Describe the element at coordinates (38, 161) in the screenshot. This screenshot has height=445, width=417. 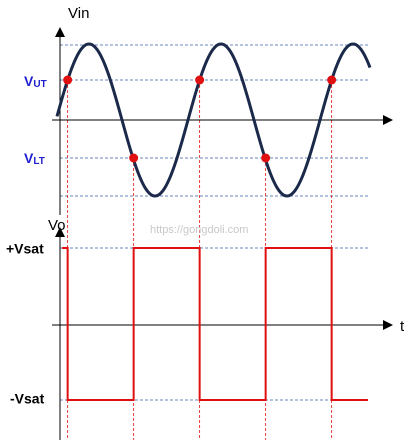
I see `vlt-subscript: LT` at that location.